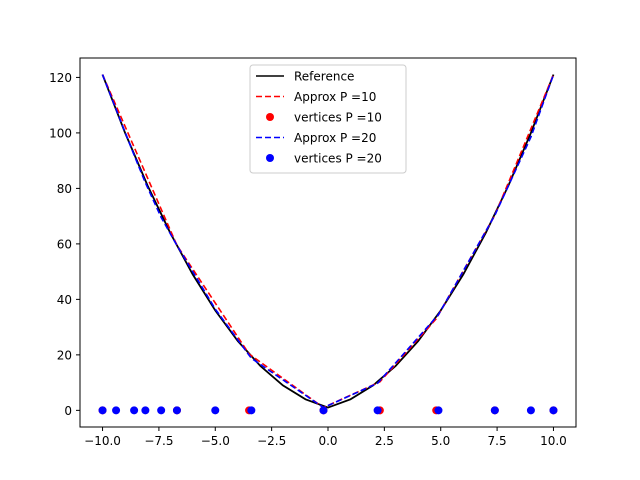 The height and width of the screenshot is (480, 640). Describe the element at coordinates (324, 77) in the screenshot. I see `legend-label-0: Reference` at that location.